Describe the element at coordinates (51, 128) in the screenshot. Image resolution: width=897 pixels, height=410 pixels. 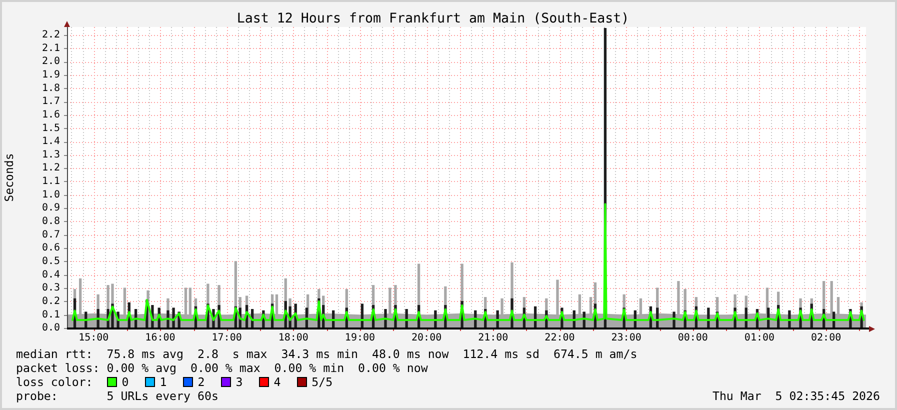
I see `y-tick-label: 1.5` at that location.